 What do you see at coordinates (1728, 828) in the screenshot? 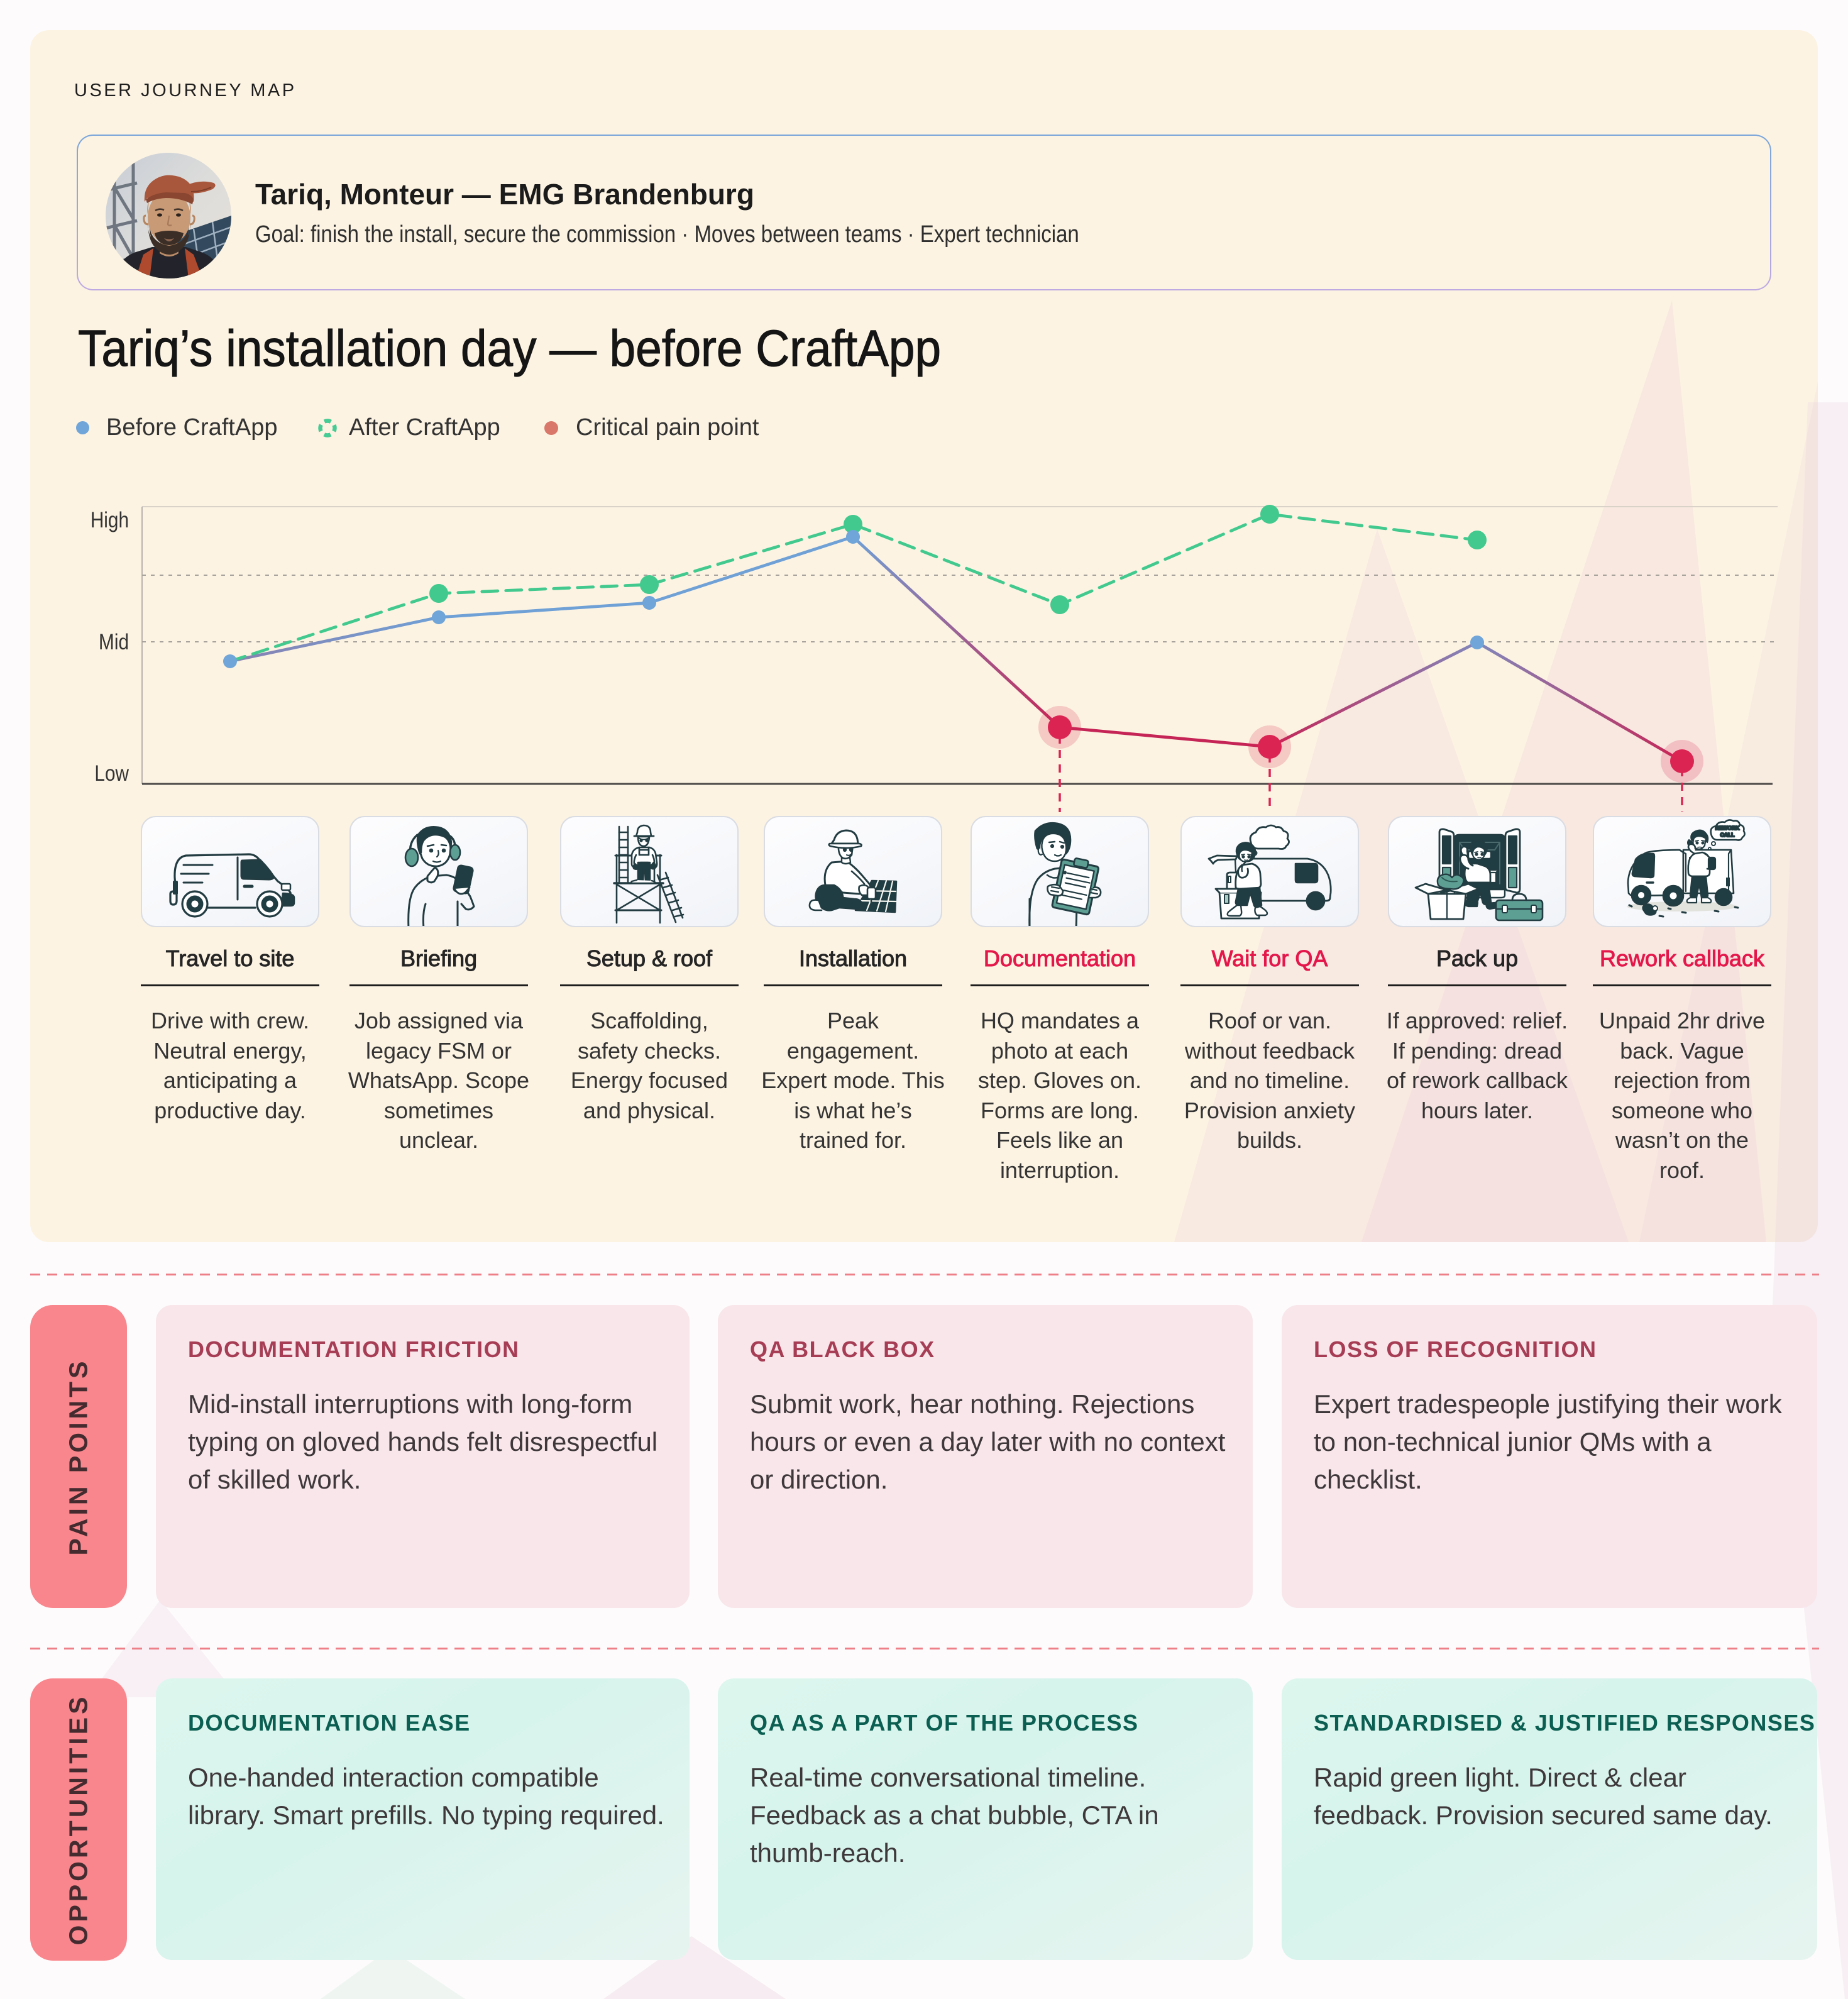
I see `svg-text: REWORK` at bounding box center [1728, 828].